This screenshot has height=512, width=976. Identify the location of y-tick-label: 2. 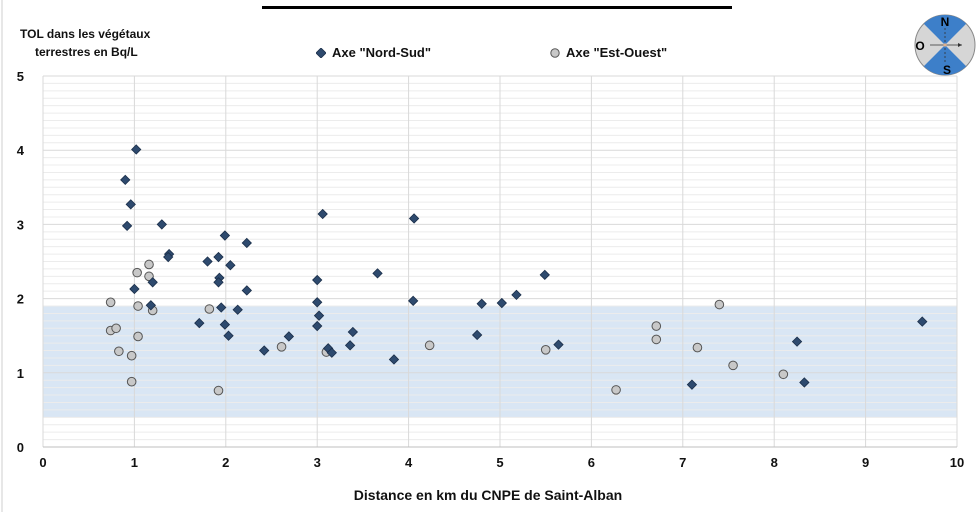
(20, 299).